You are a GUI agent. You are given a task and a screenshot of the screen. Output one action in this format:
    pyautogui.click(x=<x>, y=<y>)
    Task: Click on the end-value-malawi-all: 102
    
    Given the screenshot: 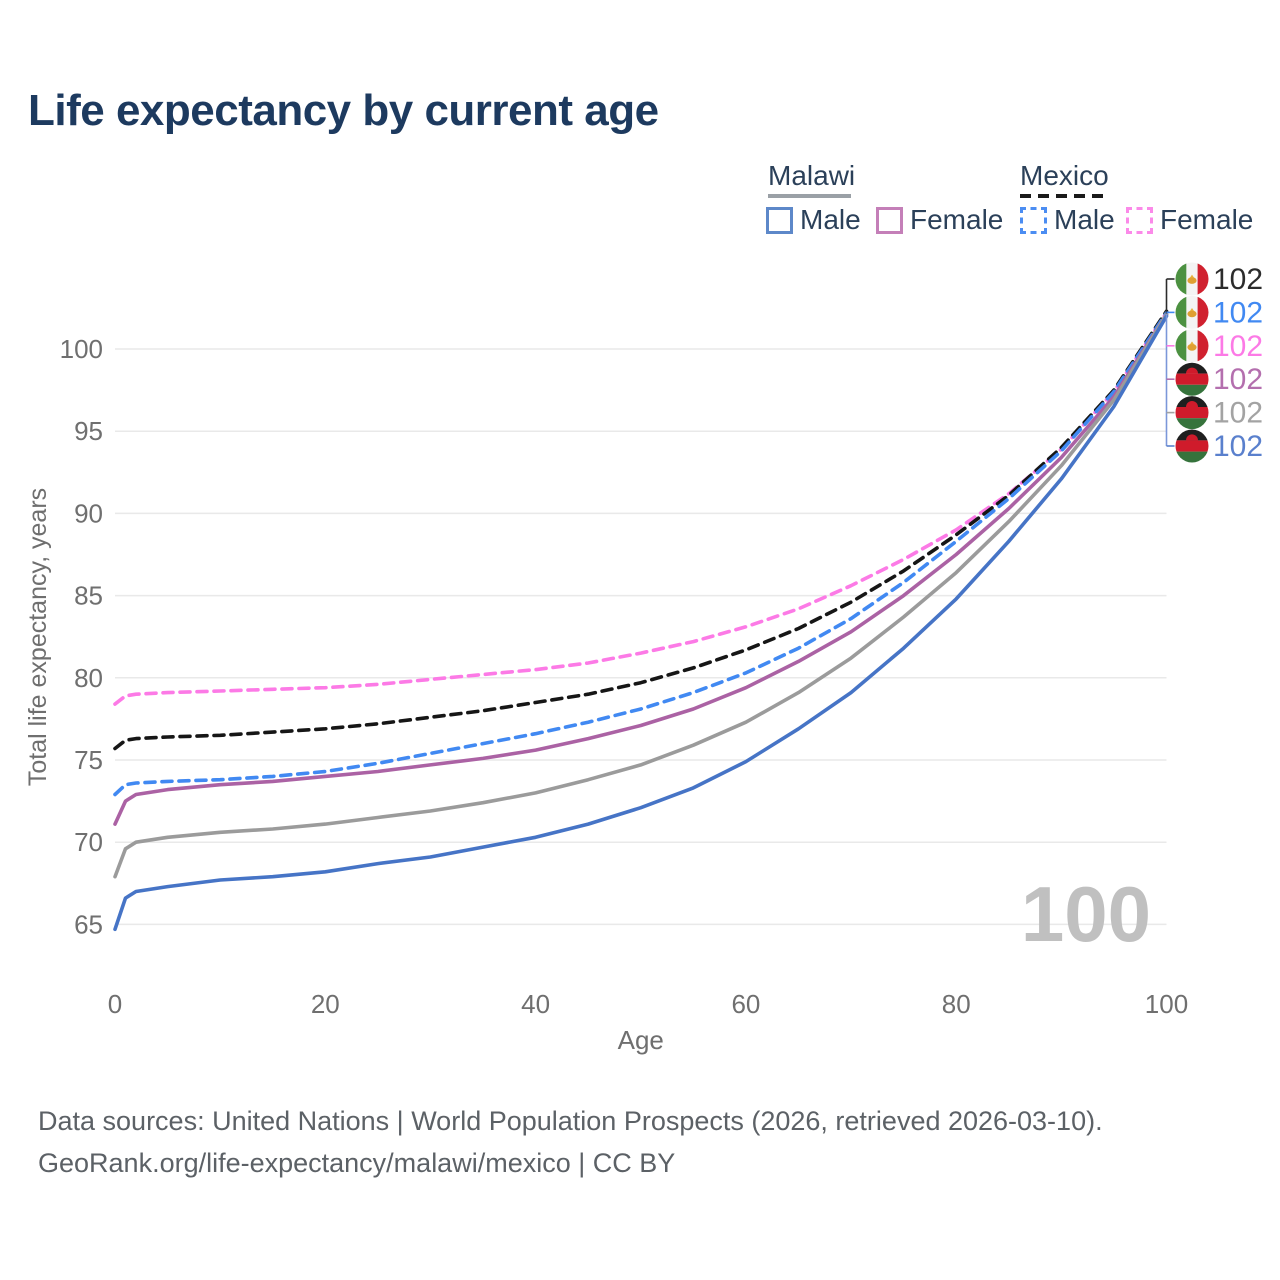 What is the action you would take?
    pyautogui.click(x=1238, y=413)
    